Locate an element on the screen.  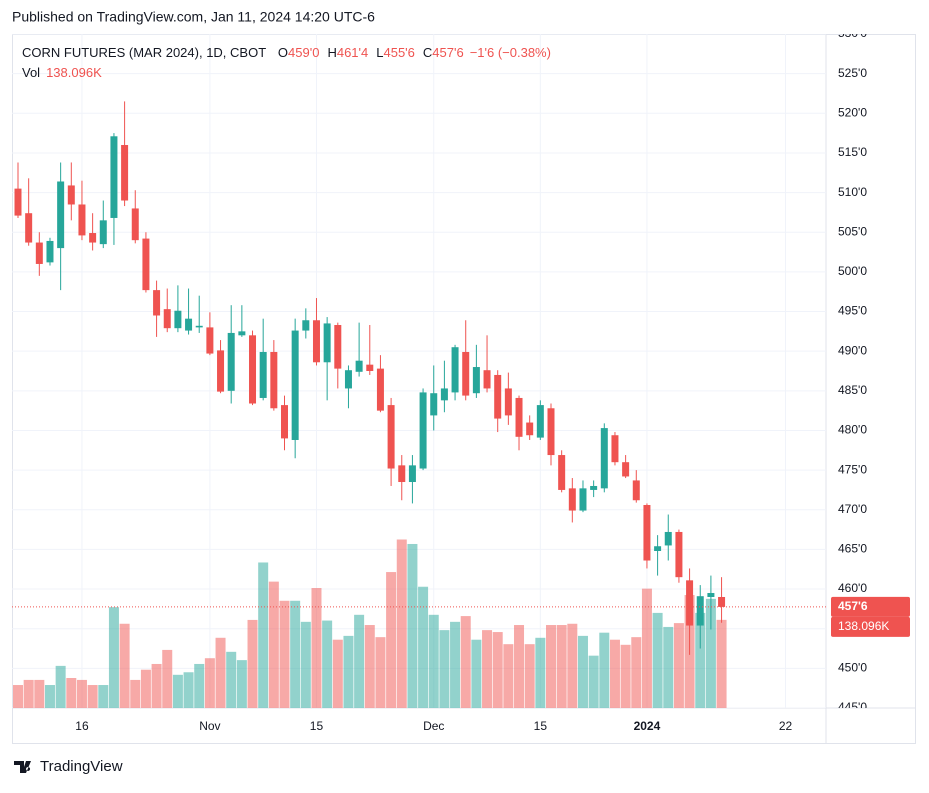
y-tick-label: 520'0 is located at coordinates (852, 112).